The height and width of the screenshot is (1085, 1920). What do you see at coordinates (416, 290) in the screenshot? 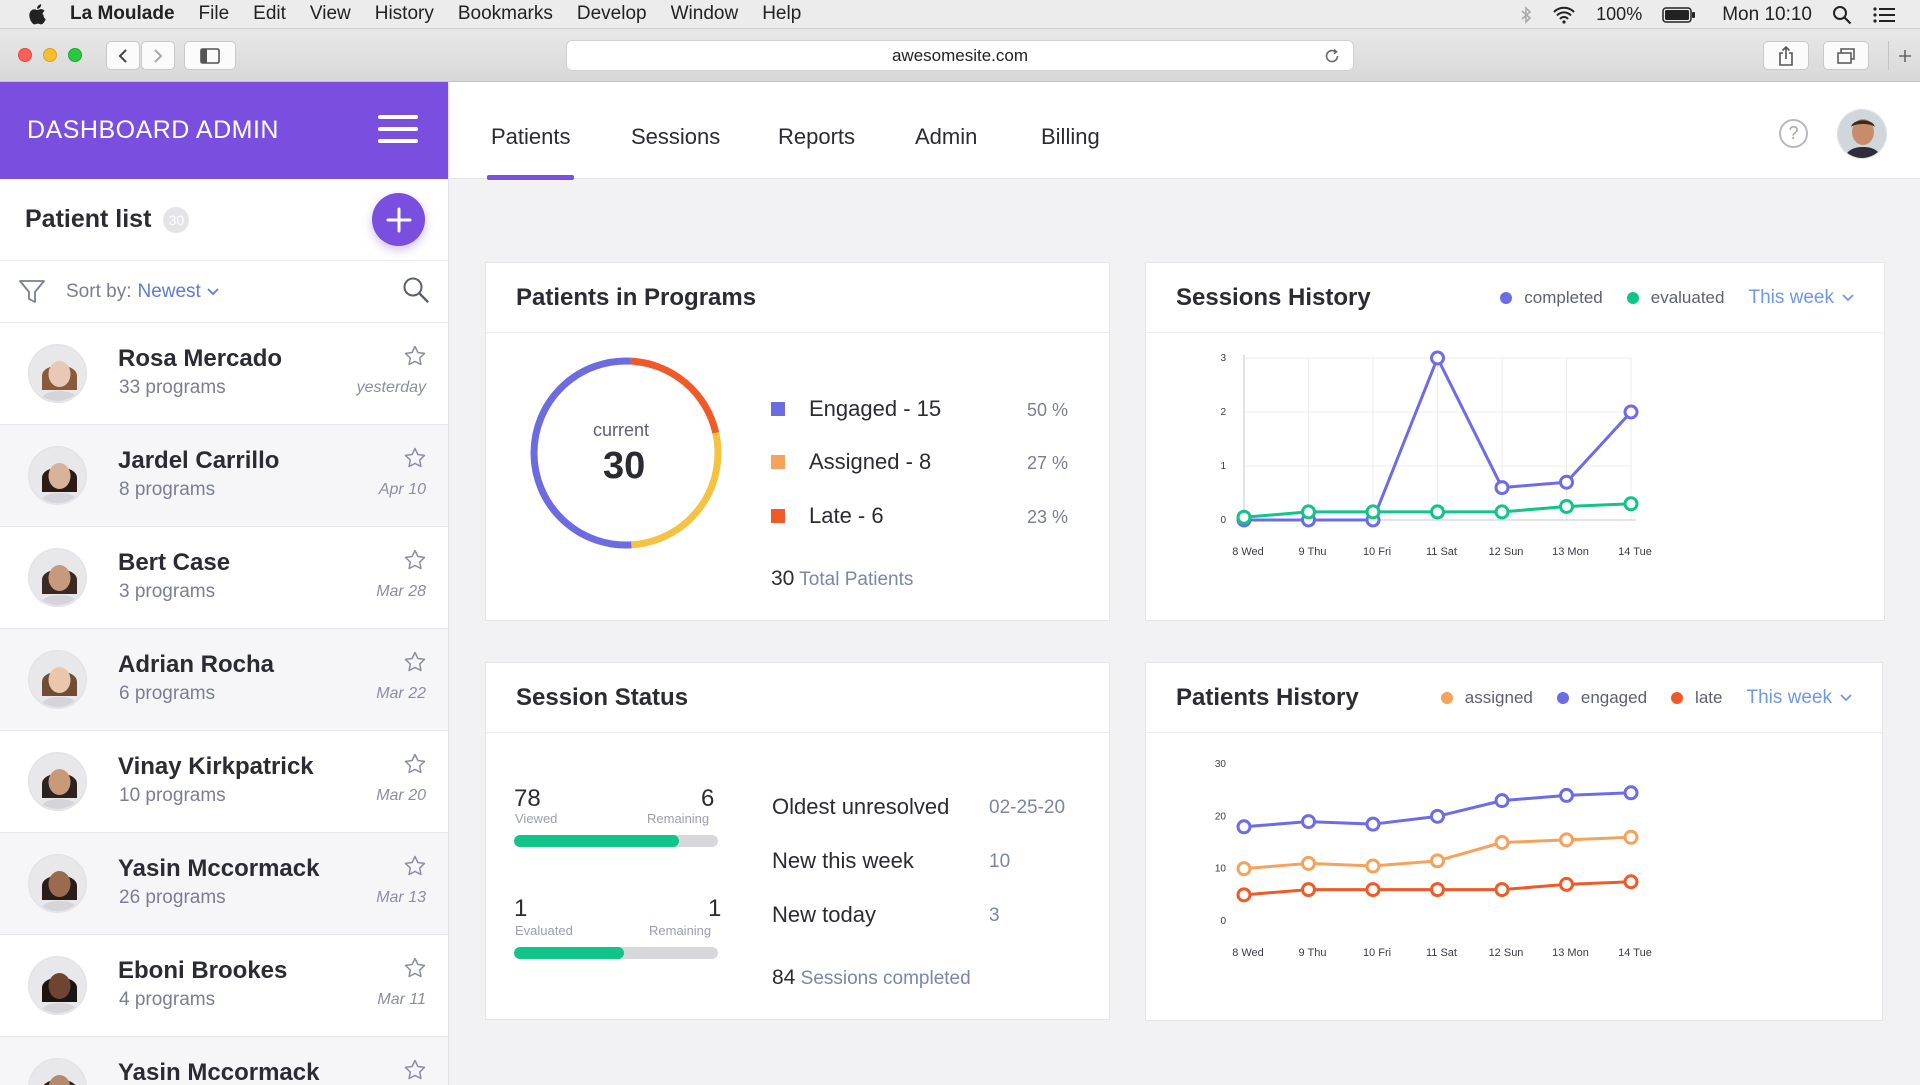
I see `search-icon` at bounding box center [416, 290].